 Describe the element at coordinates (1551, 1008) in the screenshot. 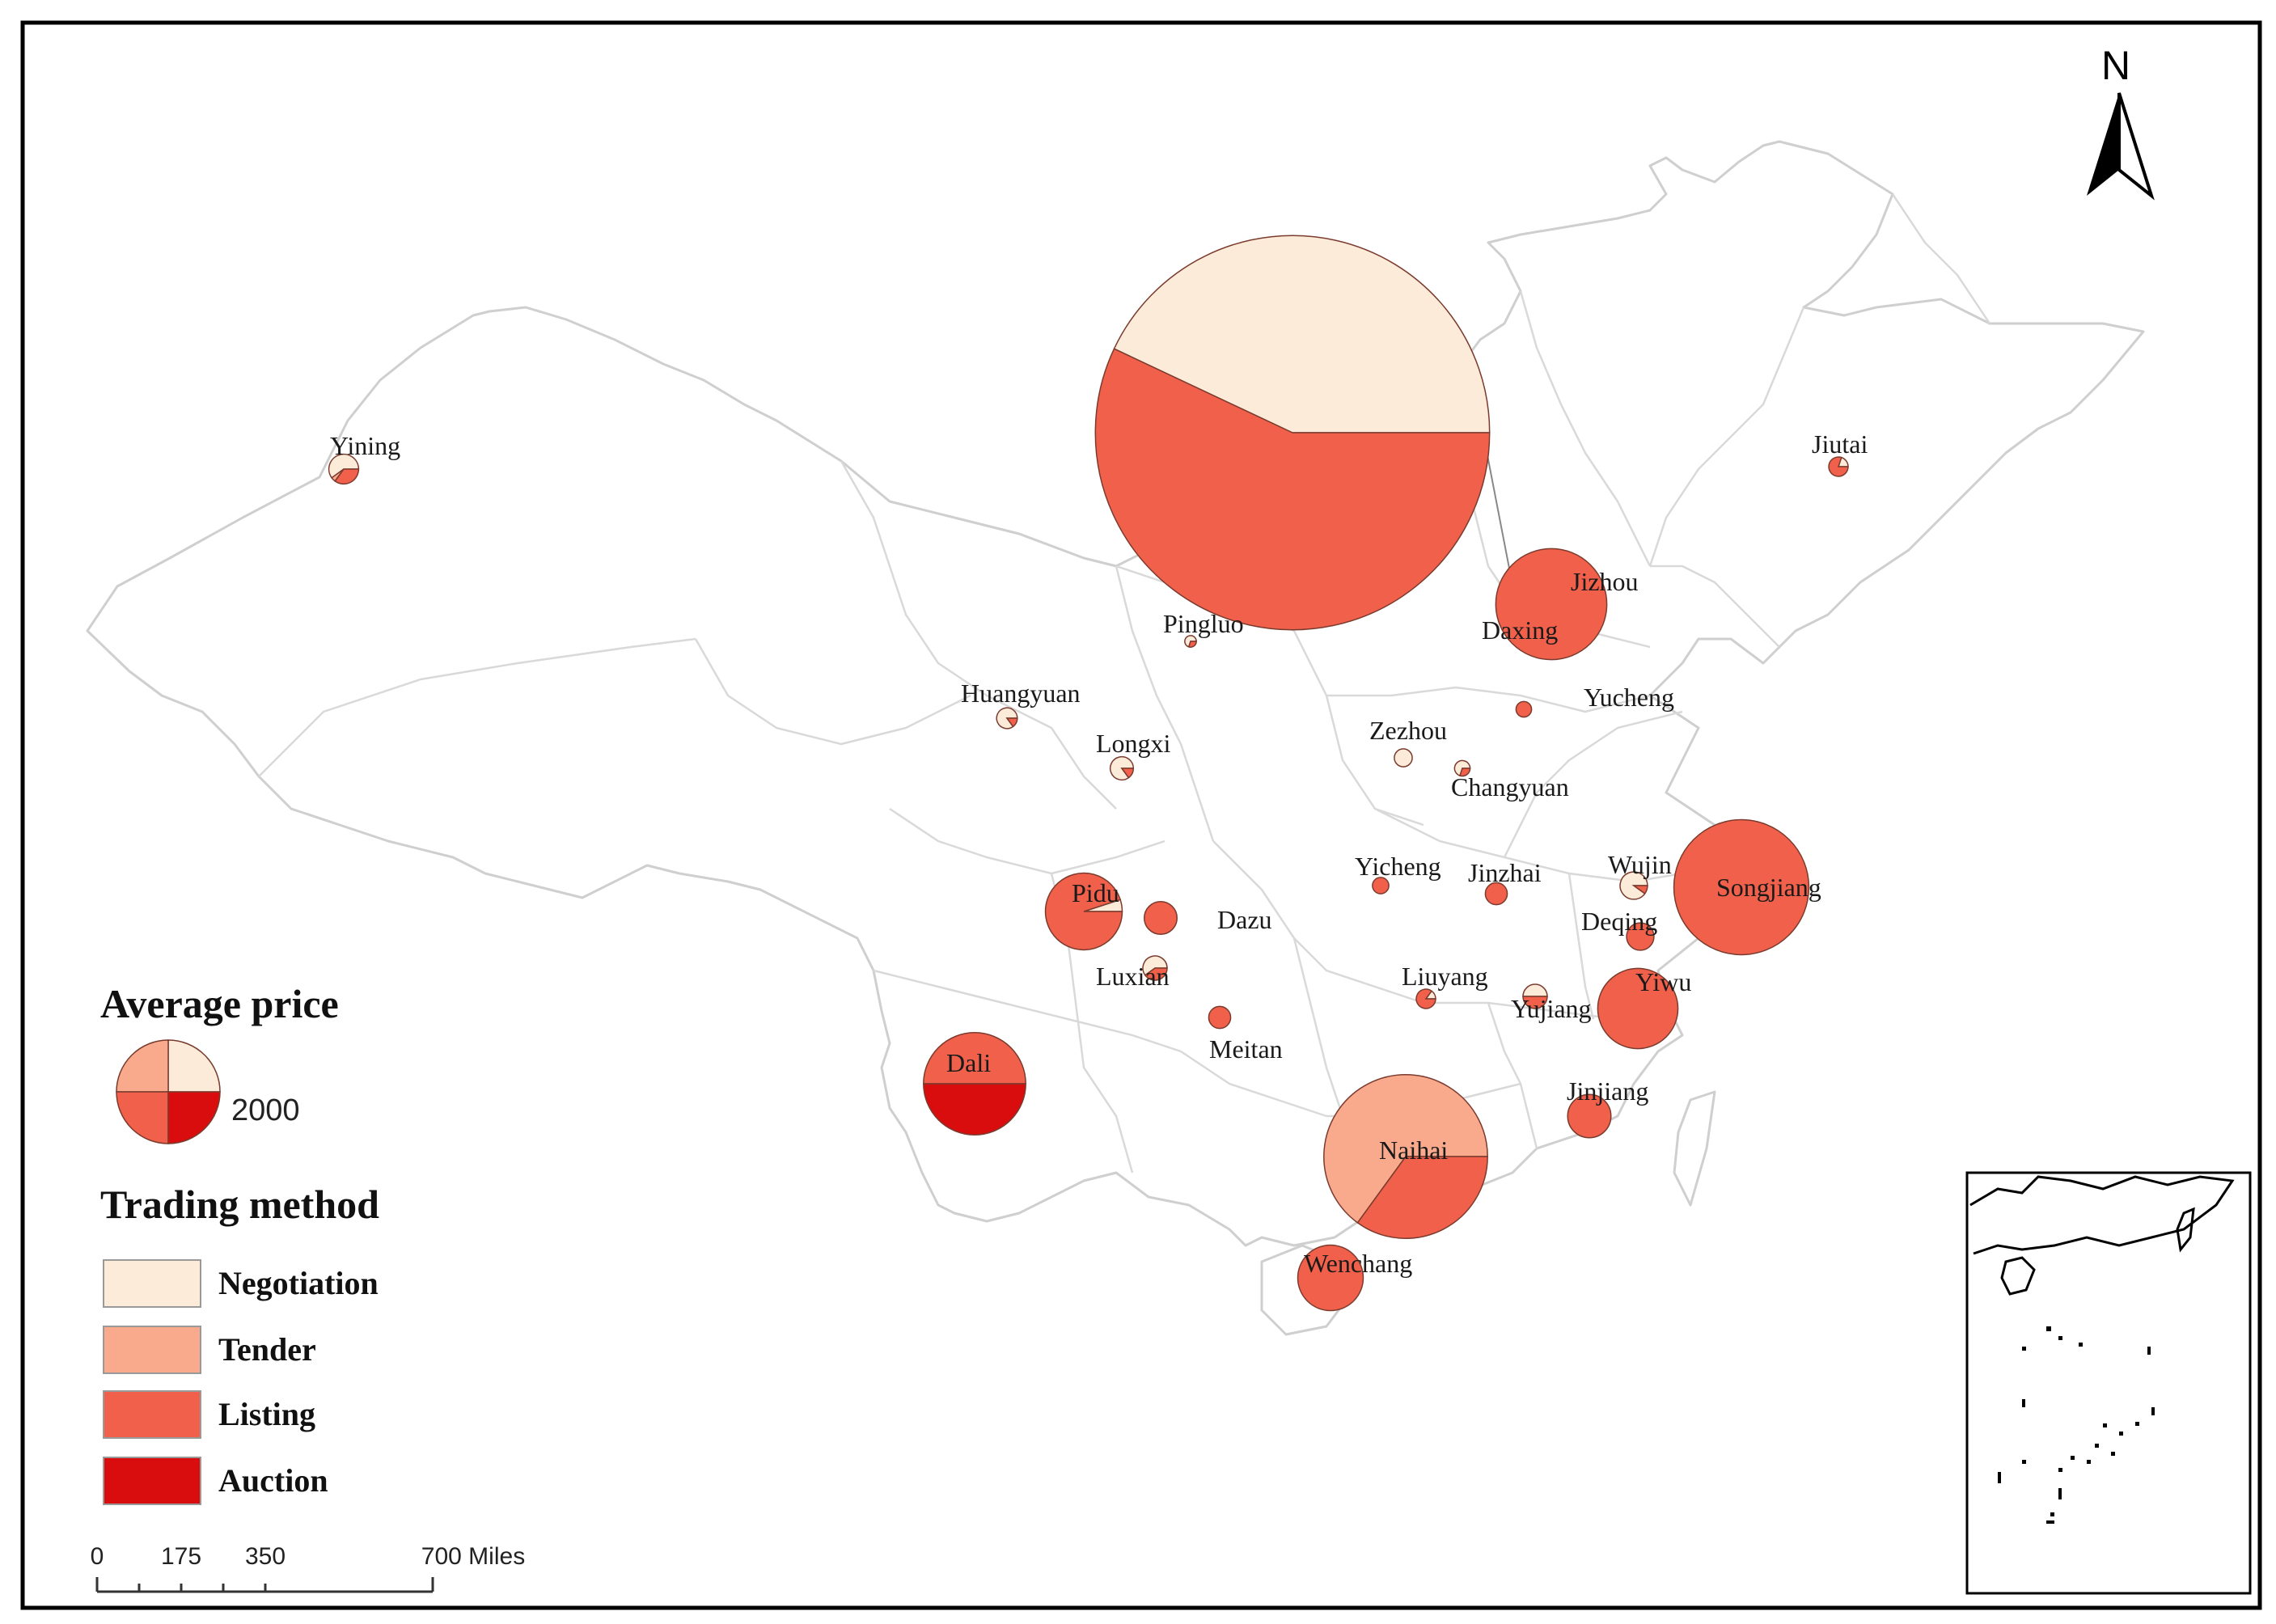

I see `city-label-yujiang: Yujiang` at that location.